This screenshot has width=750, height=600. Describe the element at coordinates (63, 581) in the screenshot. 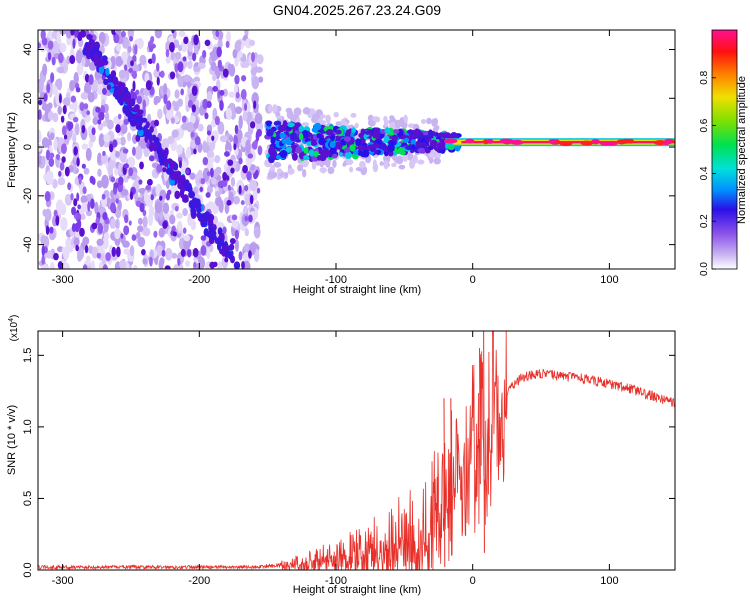

I see `x-tick-label: -300` at that location.